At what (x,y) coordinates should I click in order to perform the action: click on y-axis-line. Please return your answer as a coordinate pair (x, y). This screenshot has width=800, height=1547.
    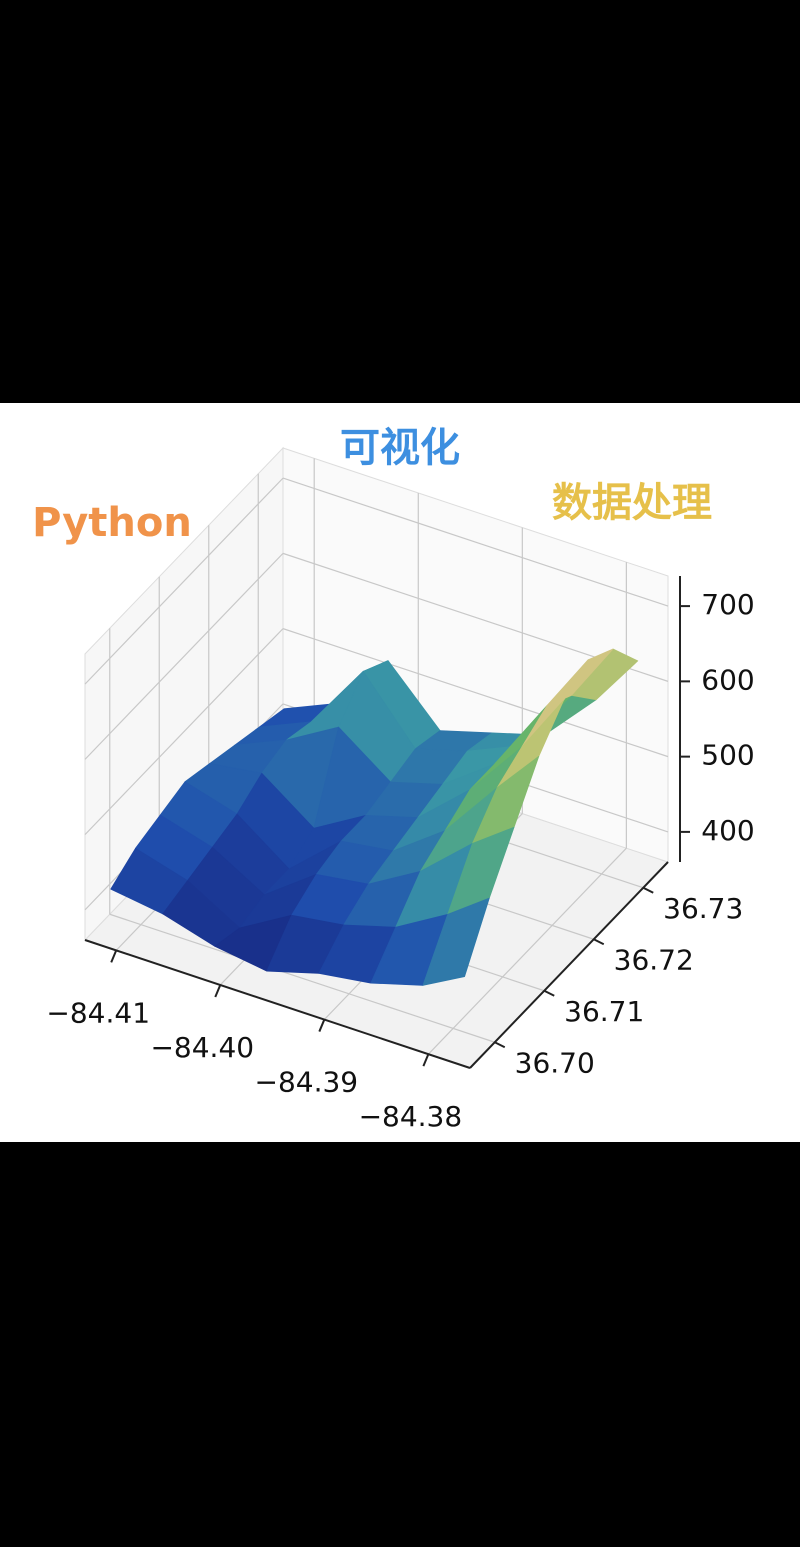
    Looking at the image, I should click on (569, 965).